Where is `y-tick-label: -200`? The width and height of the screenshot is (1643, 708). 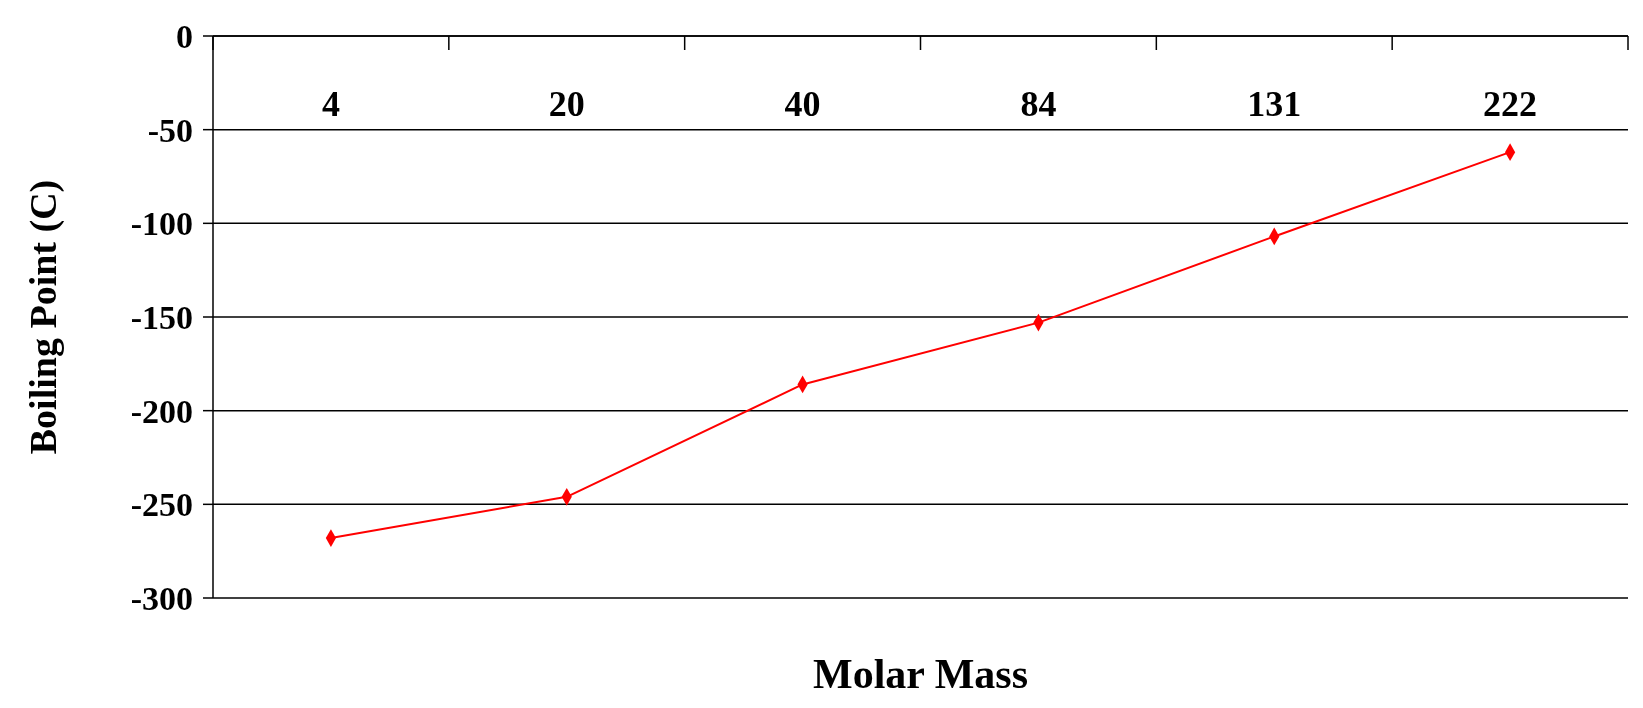 y-tick-label: -200 is located at coordinates (161, 411).